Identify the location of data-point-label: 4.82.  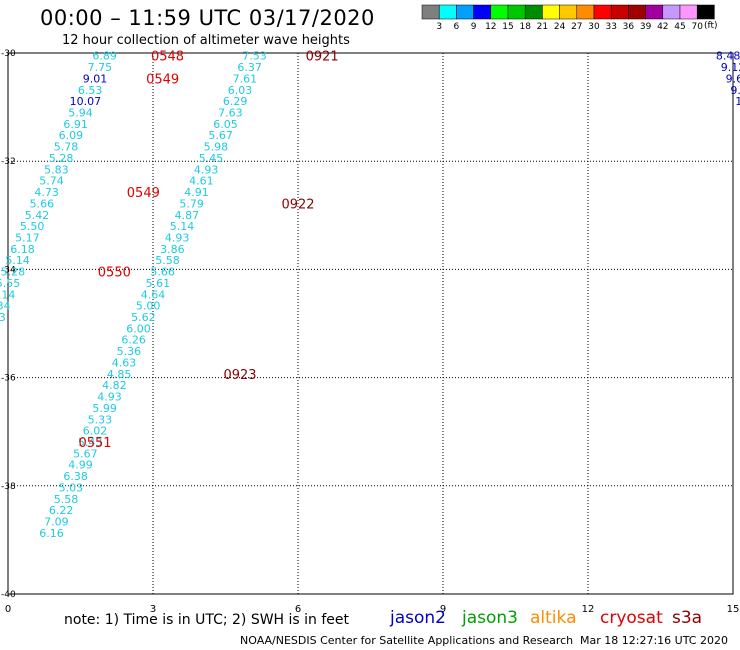
(114, 385).